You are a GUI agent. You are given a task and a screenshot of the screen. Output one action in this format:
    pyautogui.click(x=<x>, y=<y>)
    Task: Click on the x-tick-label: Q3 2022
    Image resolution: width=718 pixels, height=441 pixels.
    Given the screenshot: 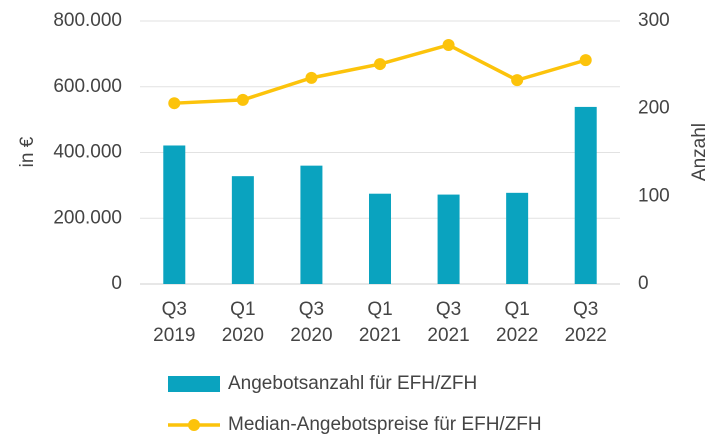 What is the action you would take?
    pyautogui.click(x=586, y=322)
    